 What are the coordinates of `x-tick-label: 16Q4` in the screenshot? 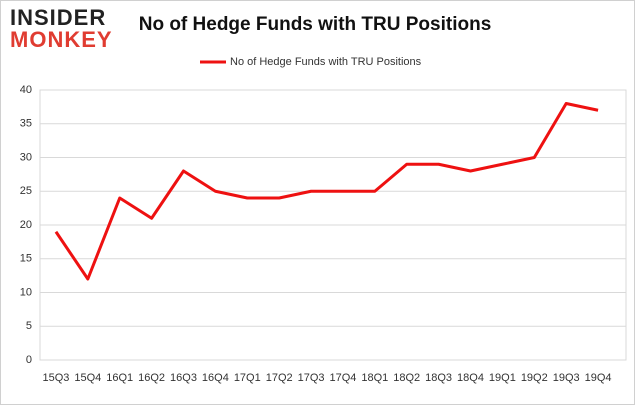 It's located at (215, 378).